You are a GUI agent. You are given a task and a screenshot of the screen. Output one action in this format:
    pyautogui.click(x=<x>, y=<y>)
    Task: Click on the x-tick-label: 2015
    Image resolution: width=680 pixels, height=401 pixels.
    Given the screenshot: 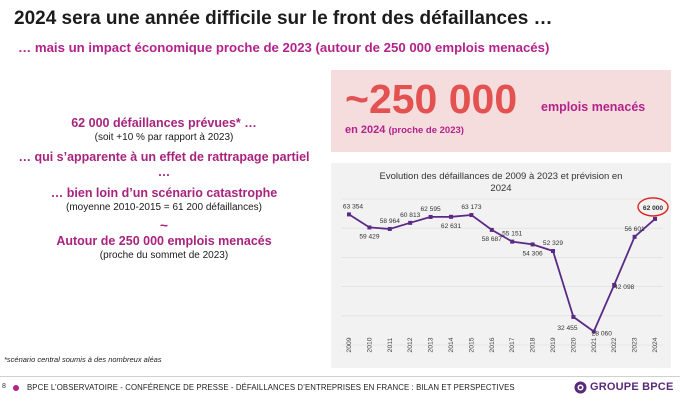 What is the action you would take?
    pyautogui.click(x=471, y=344)
    